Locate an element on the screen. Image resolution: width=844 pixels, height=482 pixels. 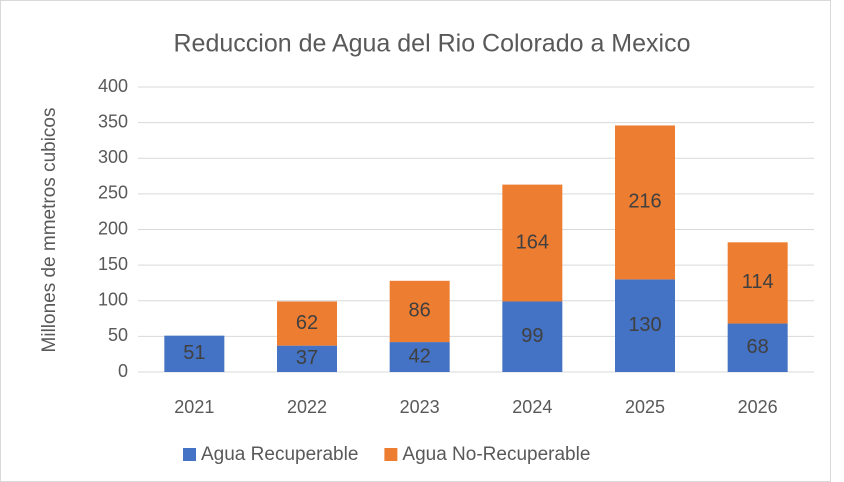
data-label: 216 is located at coordinates (644, 202).